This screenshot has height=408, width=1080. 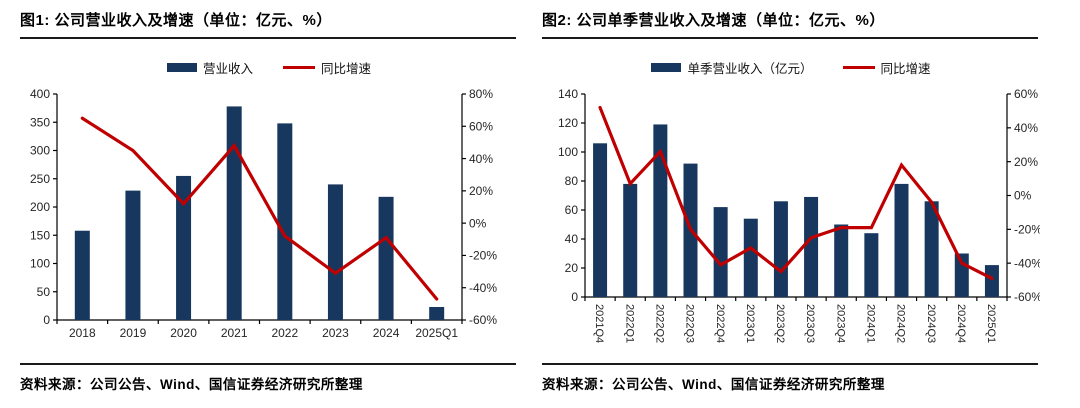 I want to click on x-axis-label: 2023Q3, so click(x=810, y=323).